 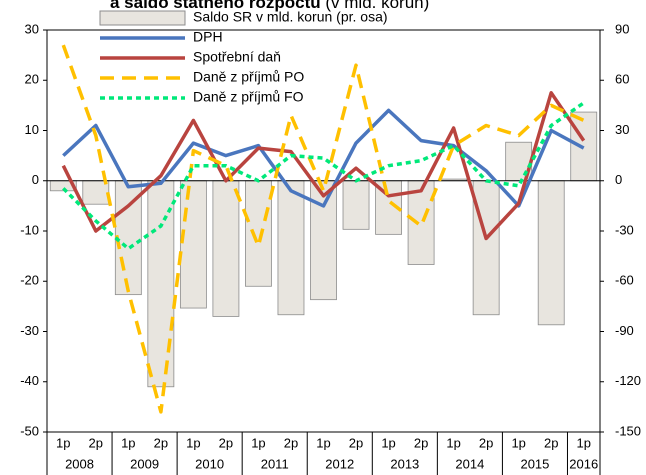 I want to click on x-year-label: 2008, so click(x=79, y=463).